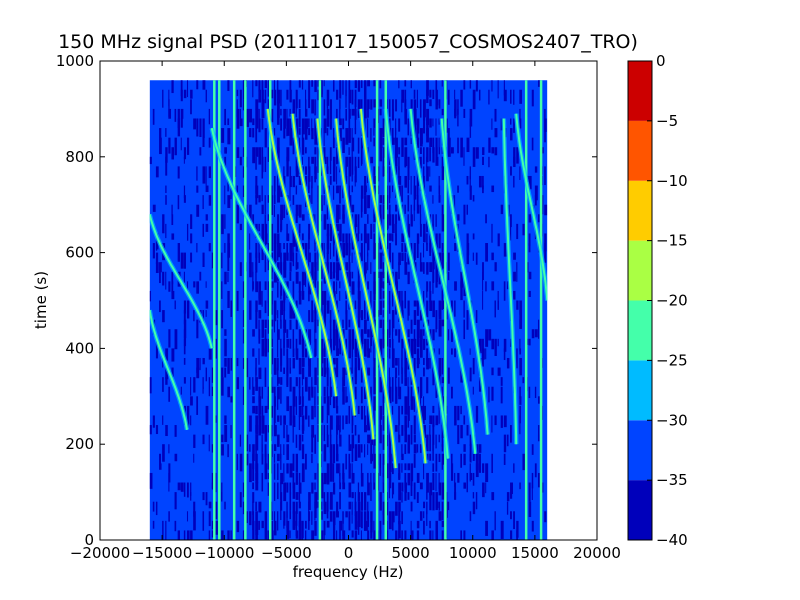 This screenshot has height=600, width=800. What do you see at coordinates (162, 553) in the screenshot?
I see `x-tick-label: −15000` at bounding box center [162, 553].